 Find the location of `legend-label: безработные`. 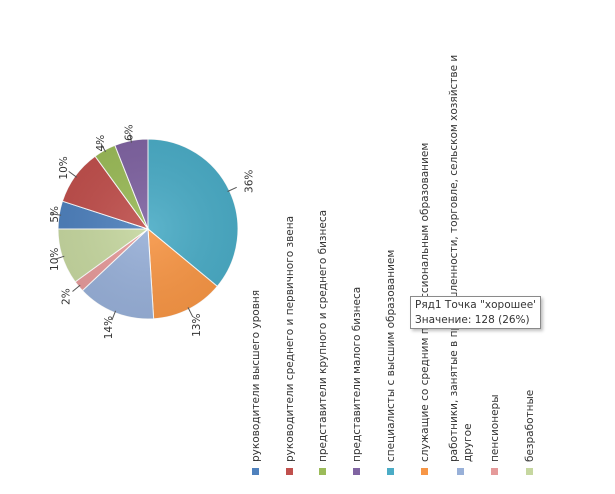

legend-label: безработные is located at coordinates (530, 426).